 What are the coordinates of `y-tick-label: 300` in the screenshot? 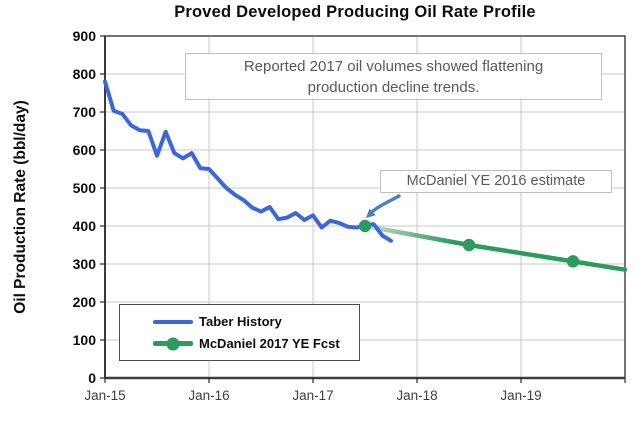 It's located at (85, 264).